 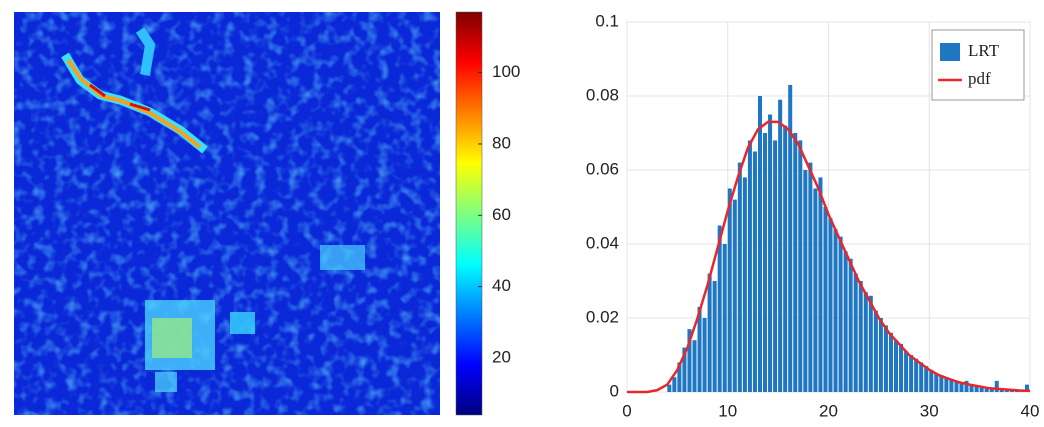 What do you see at coordinates (506, 71) in the screenshot?
I see `colorbar-tick-label: 100` at bounding box center [506, 71].